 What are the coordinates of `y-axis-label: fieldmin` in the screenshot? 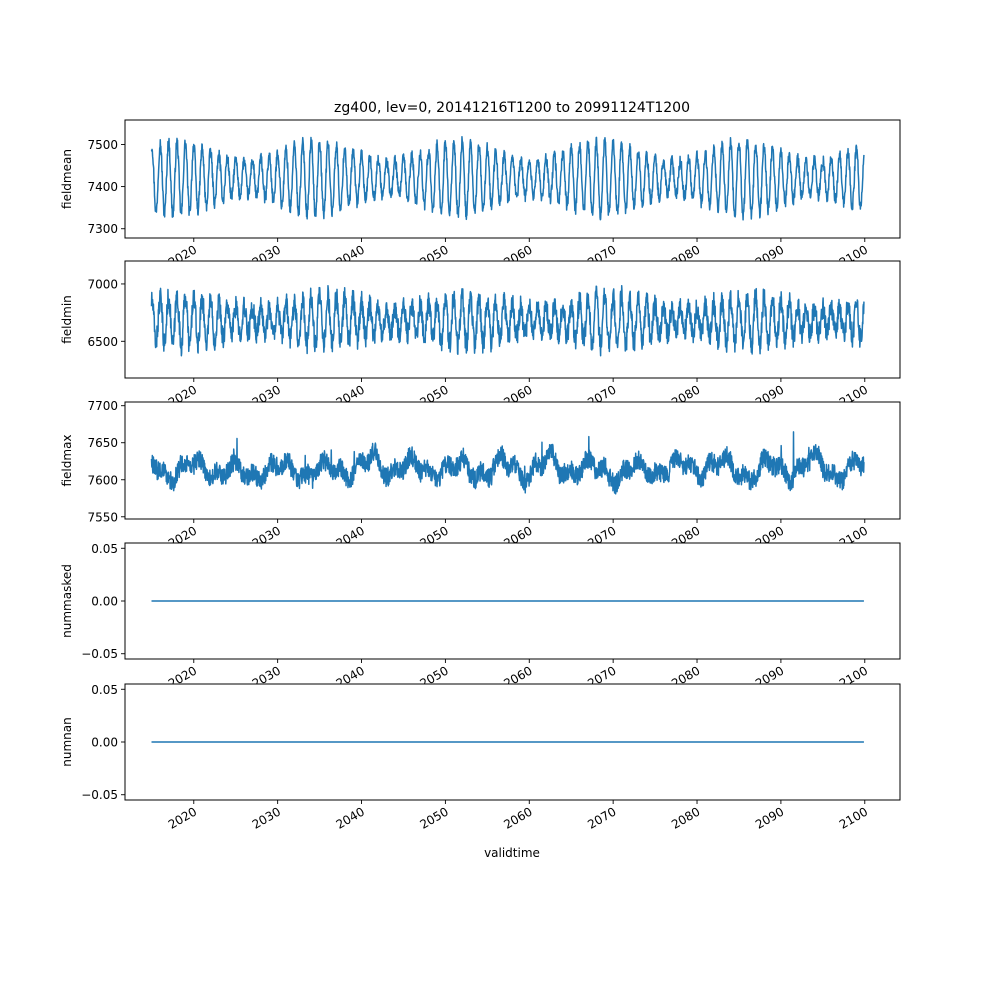 It's located at (67, 319).